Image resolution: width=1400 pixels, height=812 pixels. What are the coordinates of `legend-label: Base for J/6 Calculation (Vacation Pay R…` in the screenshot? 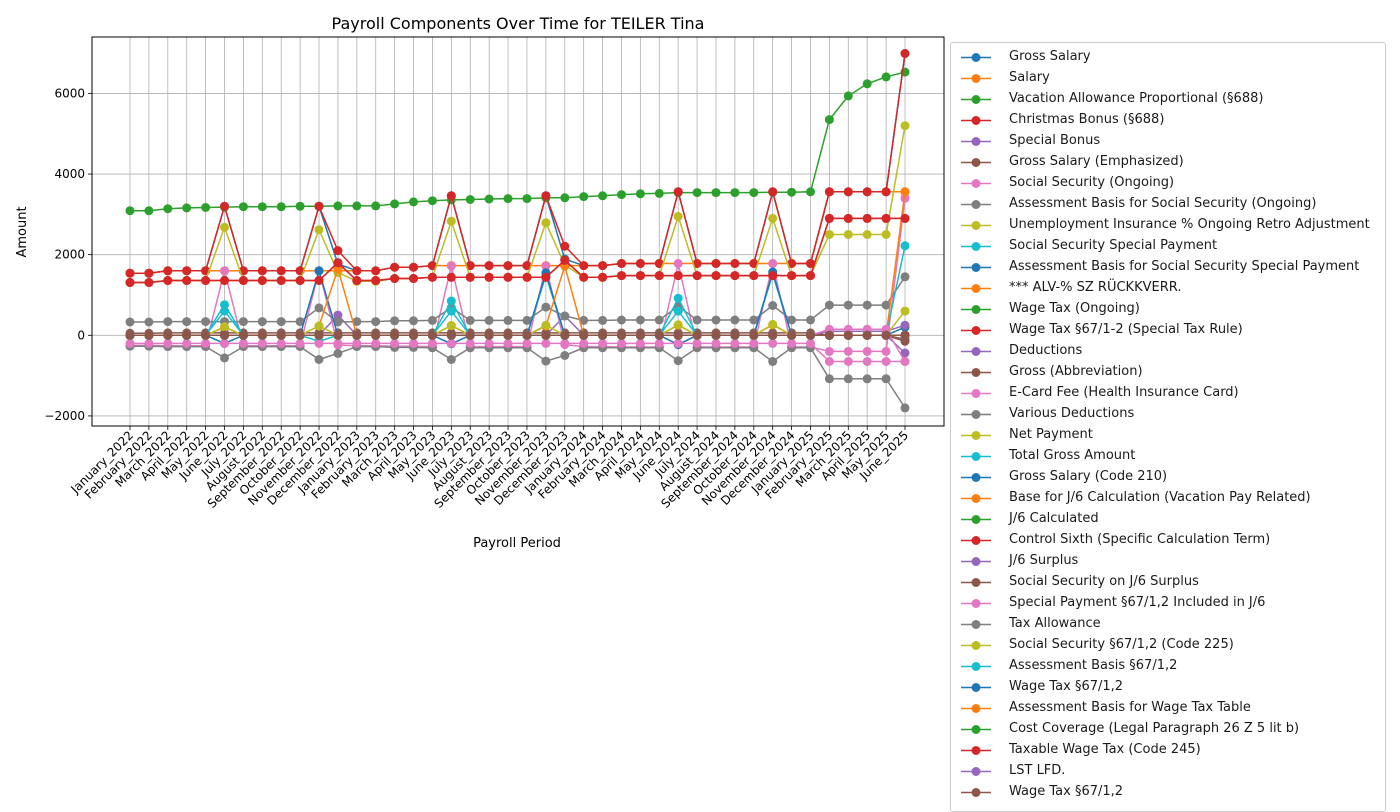 It's located at (1160, 497).